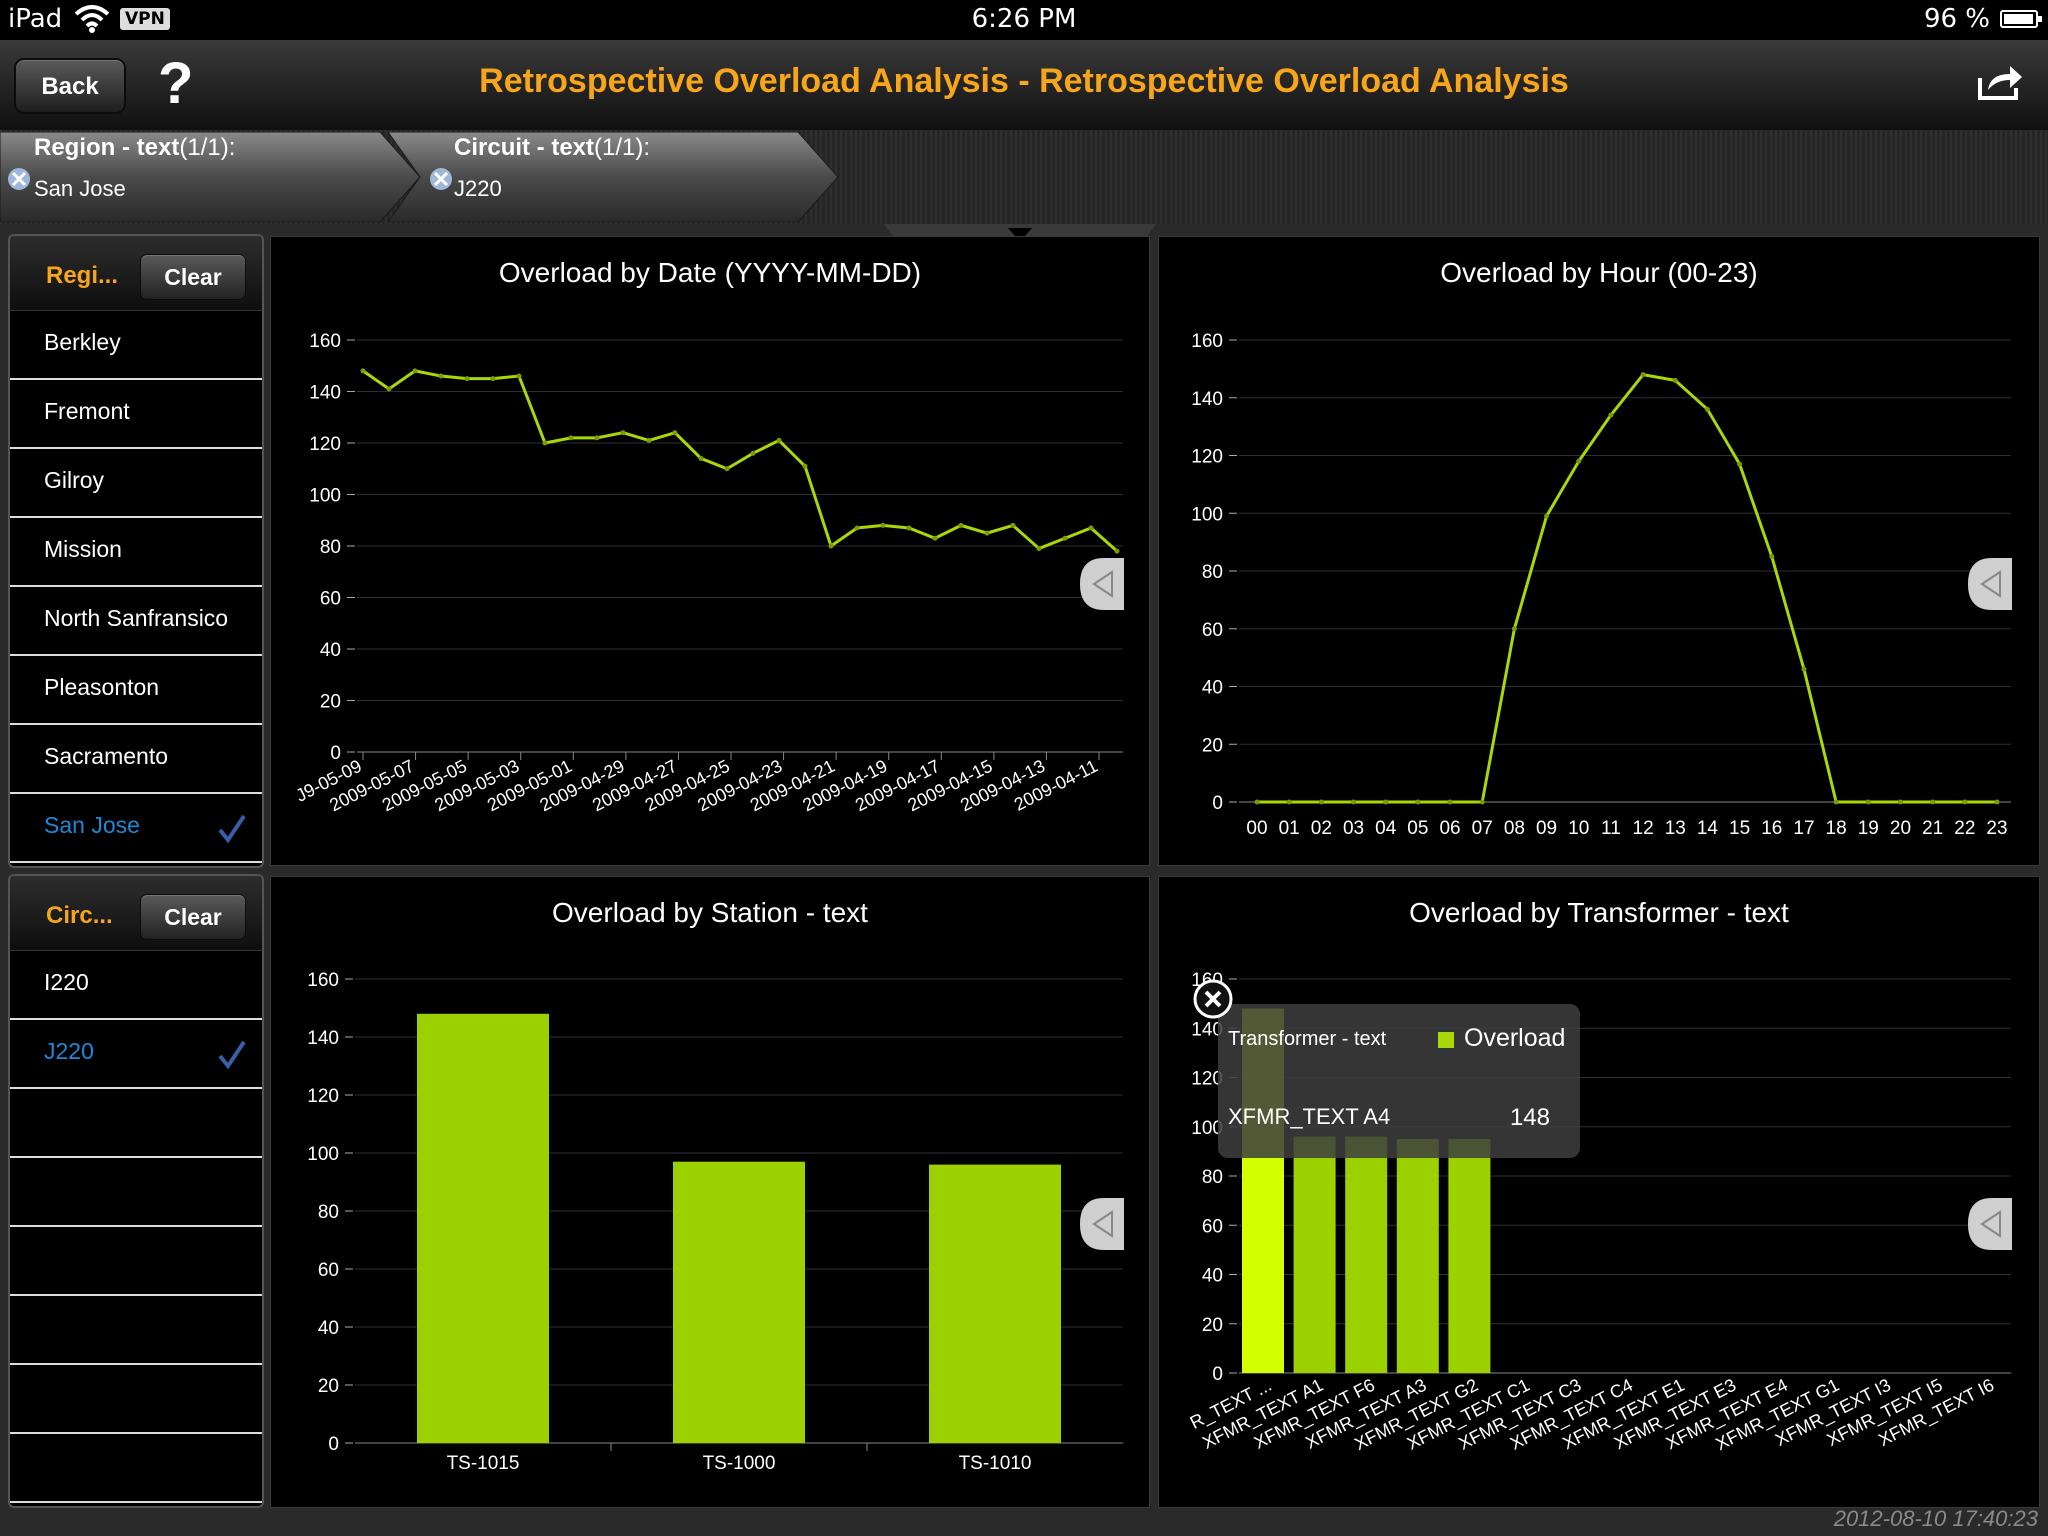 The image size is (2048, 1536). I want to click on breadcrumb-item-circuit: Circuit - text(1/1): J220, so click(618, 177).